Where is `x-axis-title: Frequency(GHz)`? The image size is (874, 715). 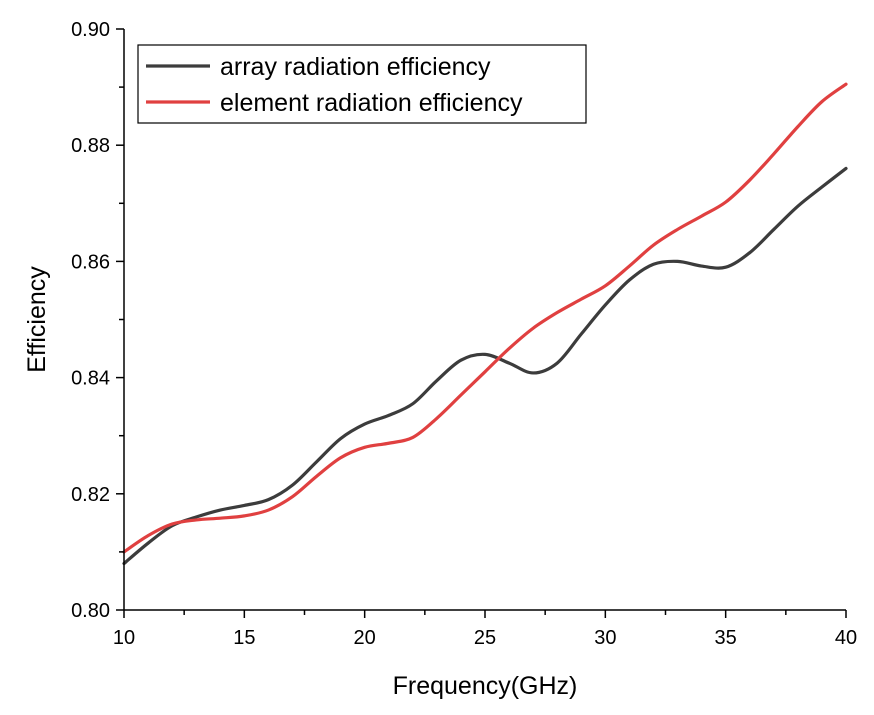 x-axis-title: Frequency(GHz) is located at coordinates (485, 686).